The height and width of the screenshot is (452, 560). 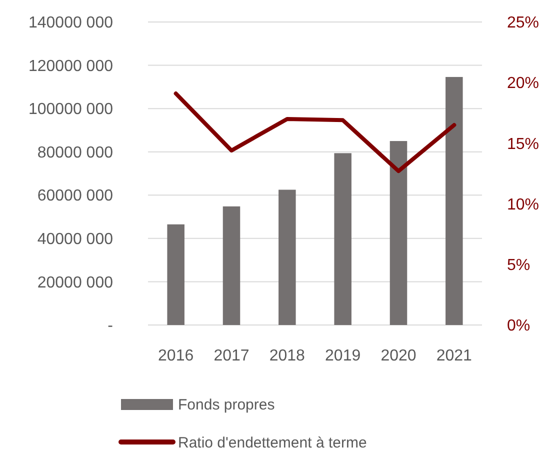 I want to click on x-tick-label: 2021, so click(x=454, y=356).